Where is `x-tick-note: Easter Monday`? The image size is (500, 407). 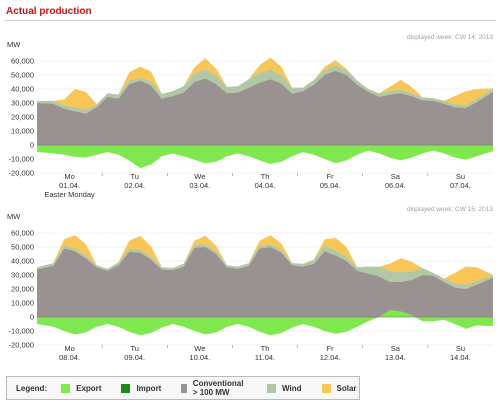
x-tick-note: Easter Monday is located at coordinates (69, 194).